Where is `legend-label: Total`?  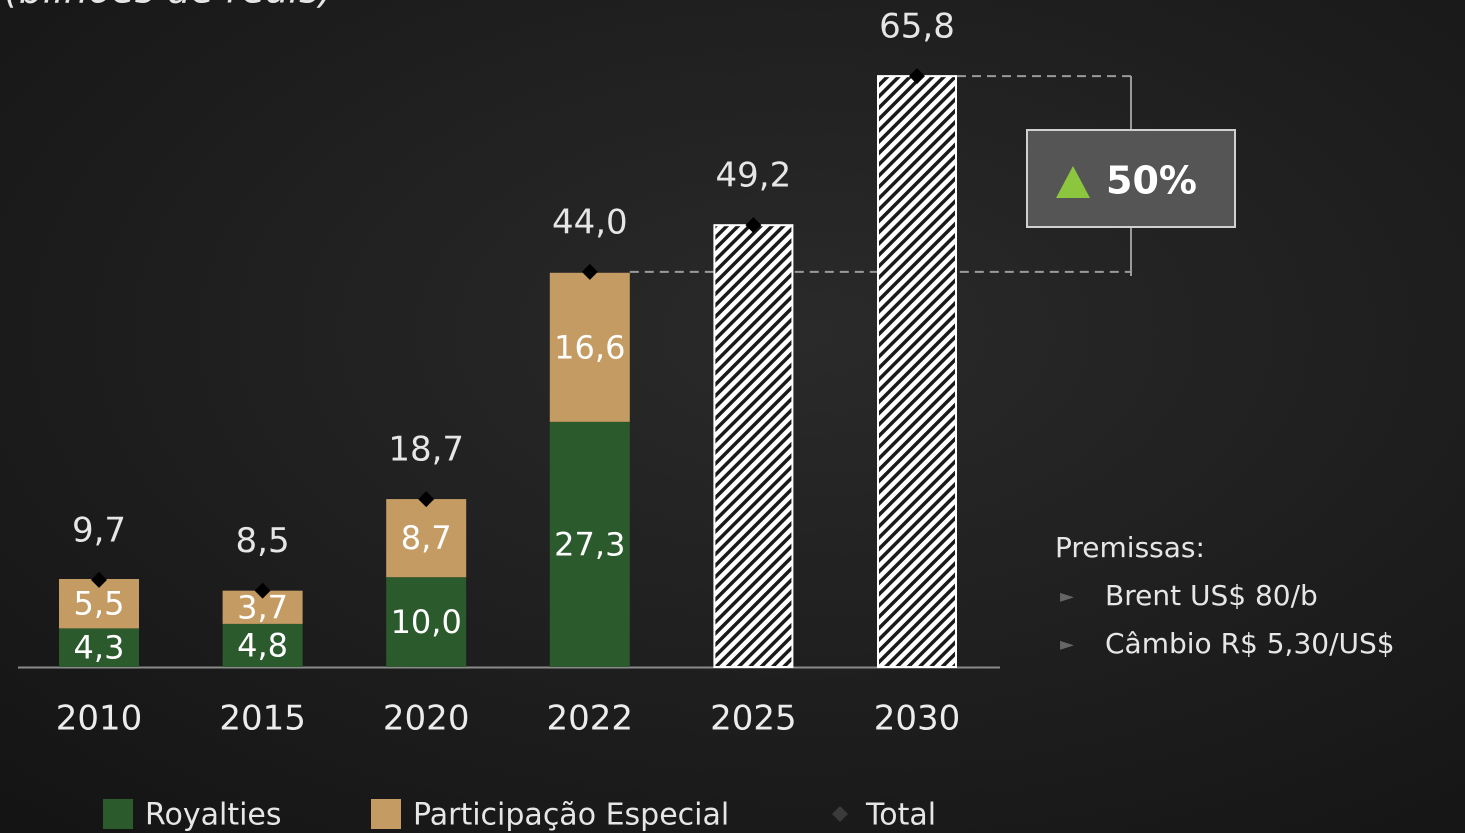 legend-label: Total is located at coordinates (900, 815).